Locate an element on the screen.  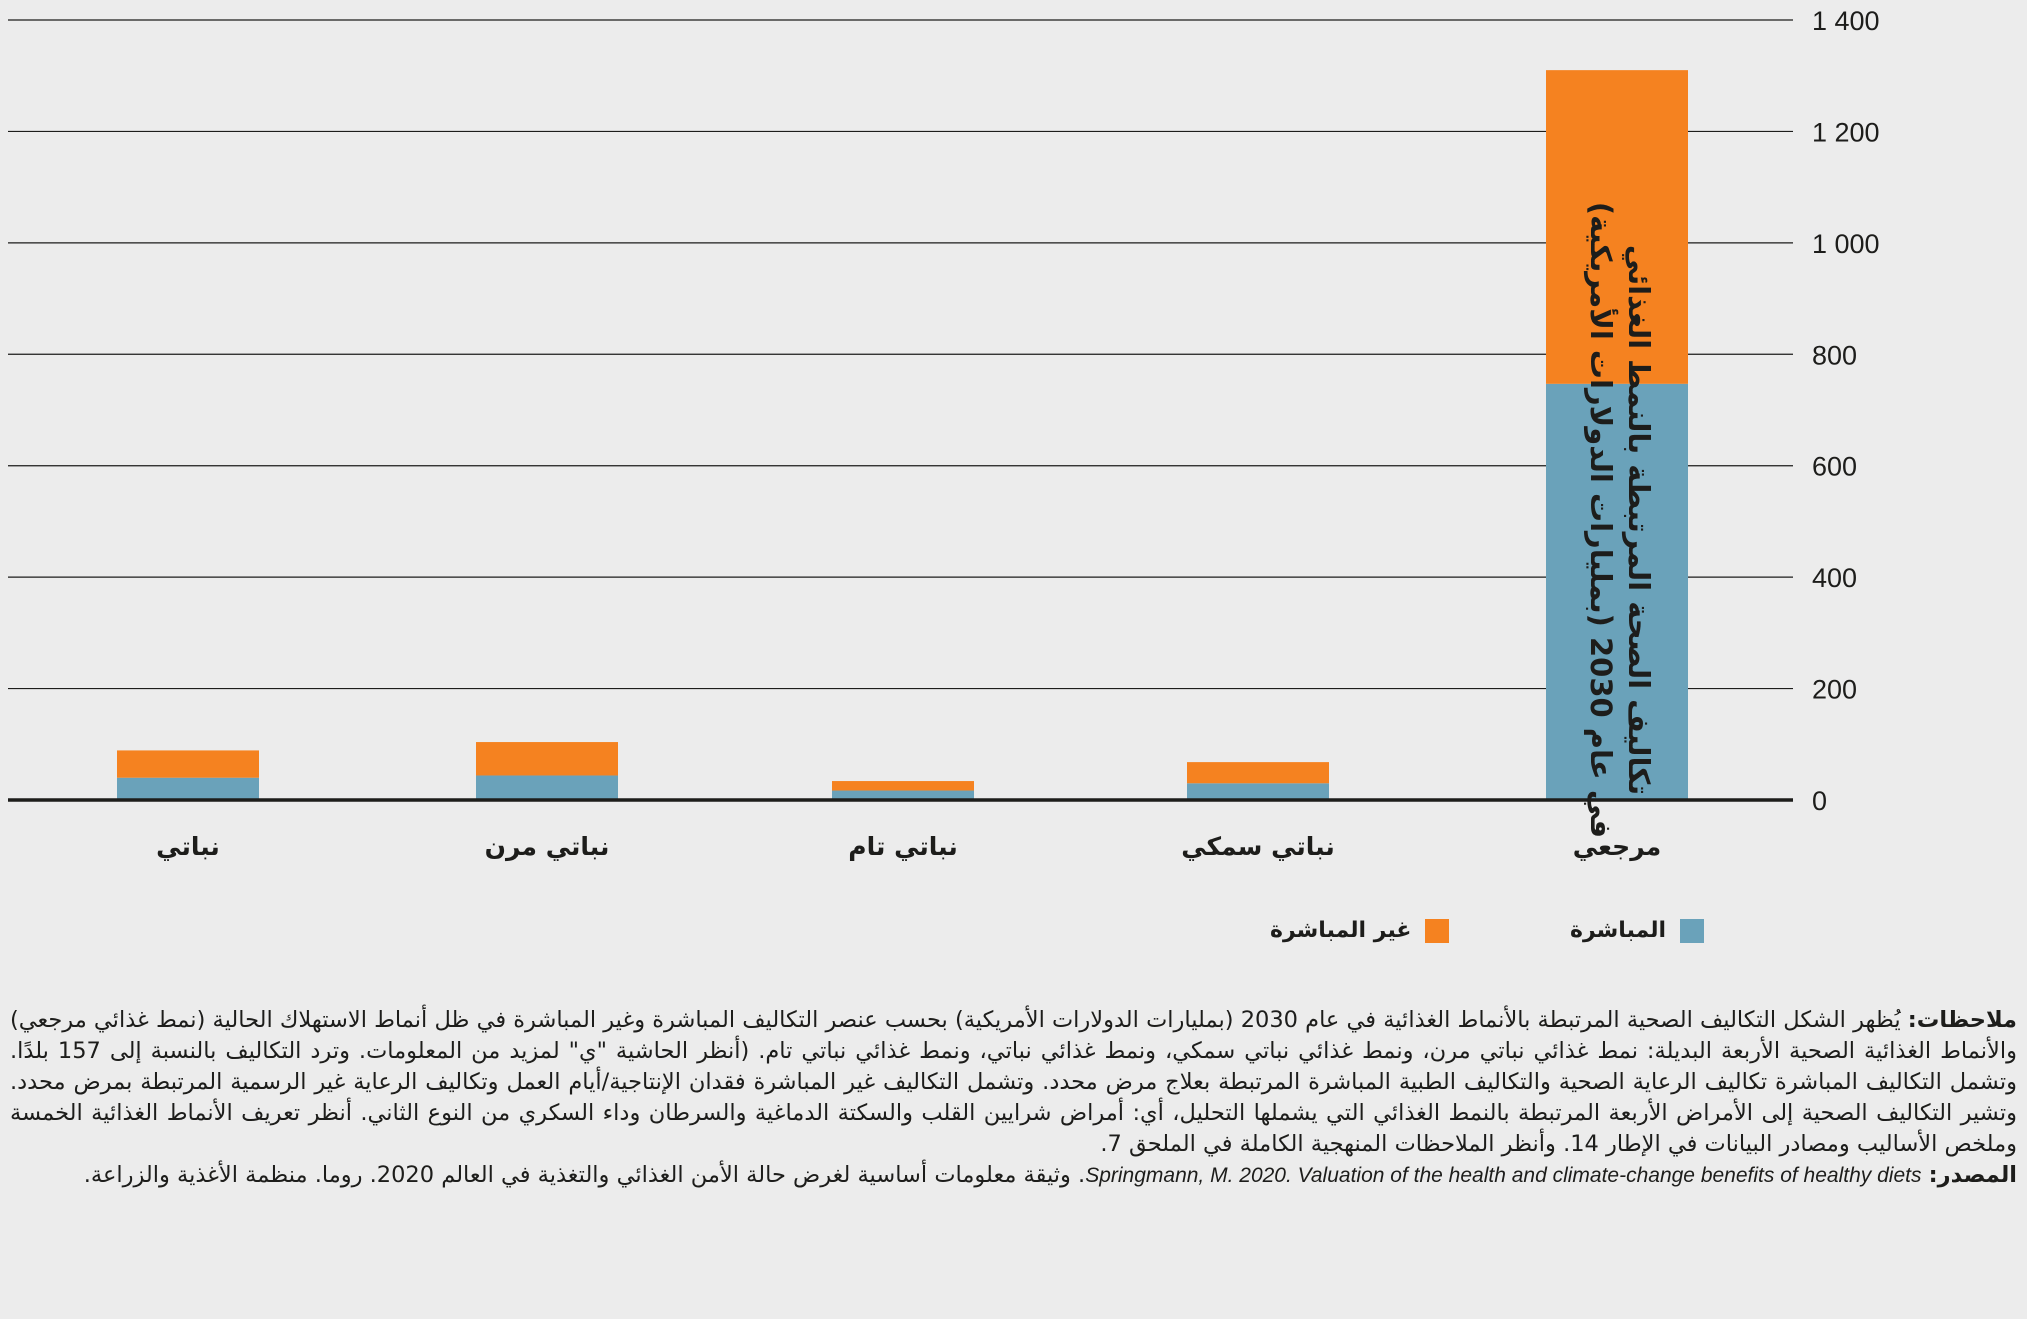
x-category-label: نباتي مرن is located at coordinates (547, 847).